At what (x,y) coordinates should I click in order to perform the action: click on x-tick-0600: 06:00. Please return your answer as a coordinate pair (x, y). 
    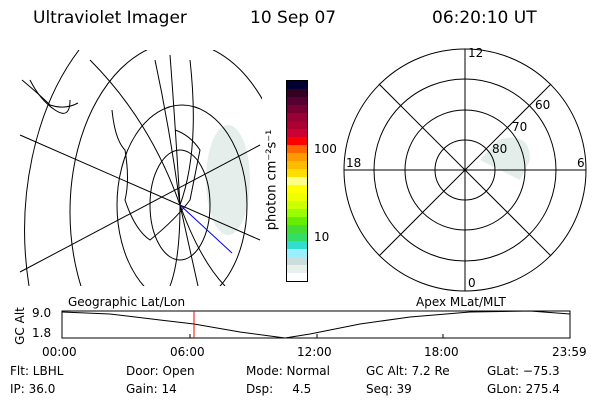
    Looking at the image, I should click on (187, 352).